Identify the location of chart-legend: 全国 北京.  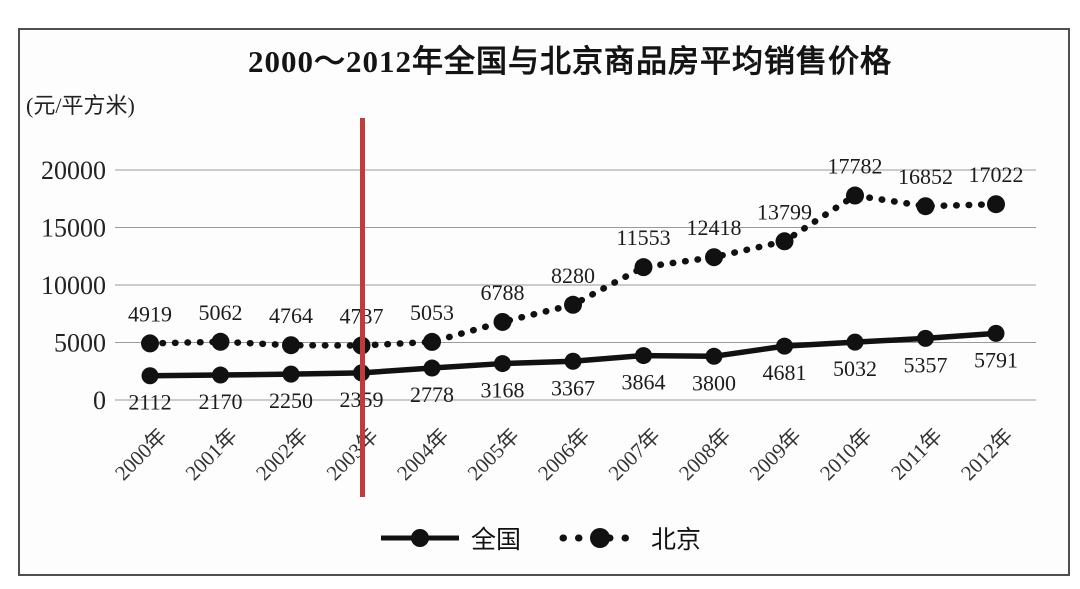
(540, 538).